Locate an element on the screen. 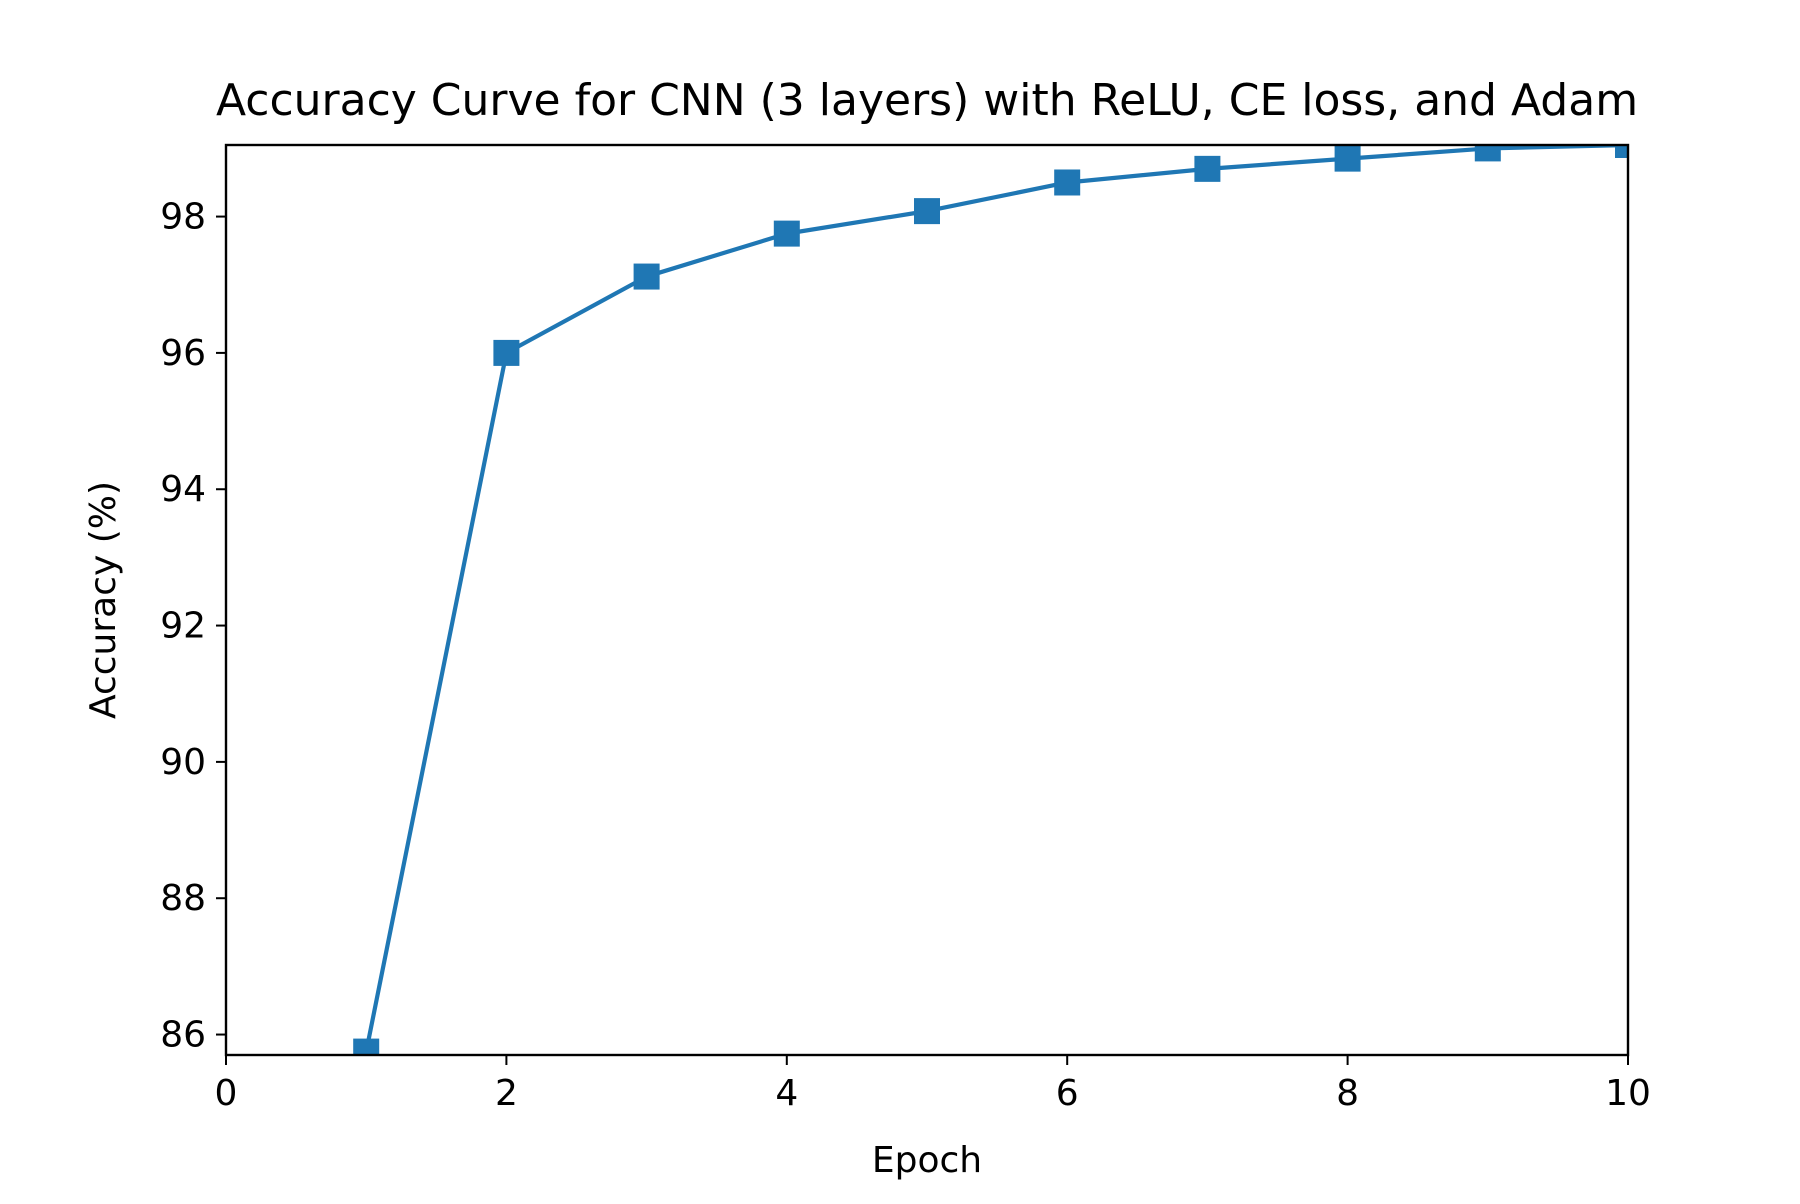 This screenshot has height=1204, width=1800. x-tick-label: 2 is located at coordinates (506, 1093).